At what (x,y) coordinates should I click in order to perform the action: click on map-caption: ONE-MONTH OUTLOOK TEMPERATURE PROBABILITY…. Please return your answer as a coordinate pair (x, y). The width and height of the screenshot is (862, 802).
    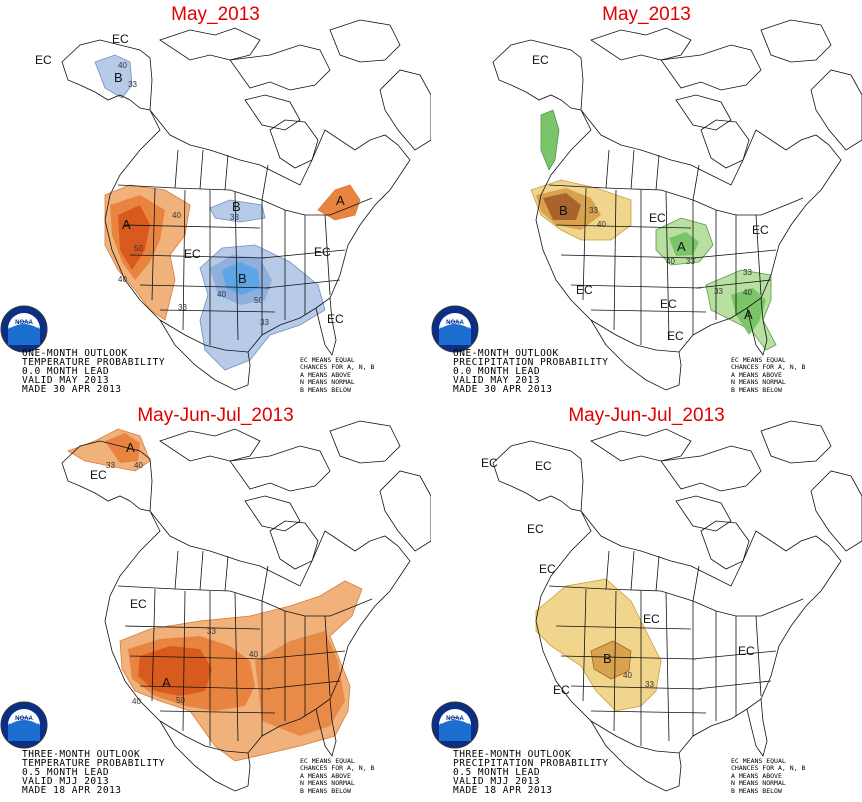
    Looking at the image, I should click on (94, 371).